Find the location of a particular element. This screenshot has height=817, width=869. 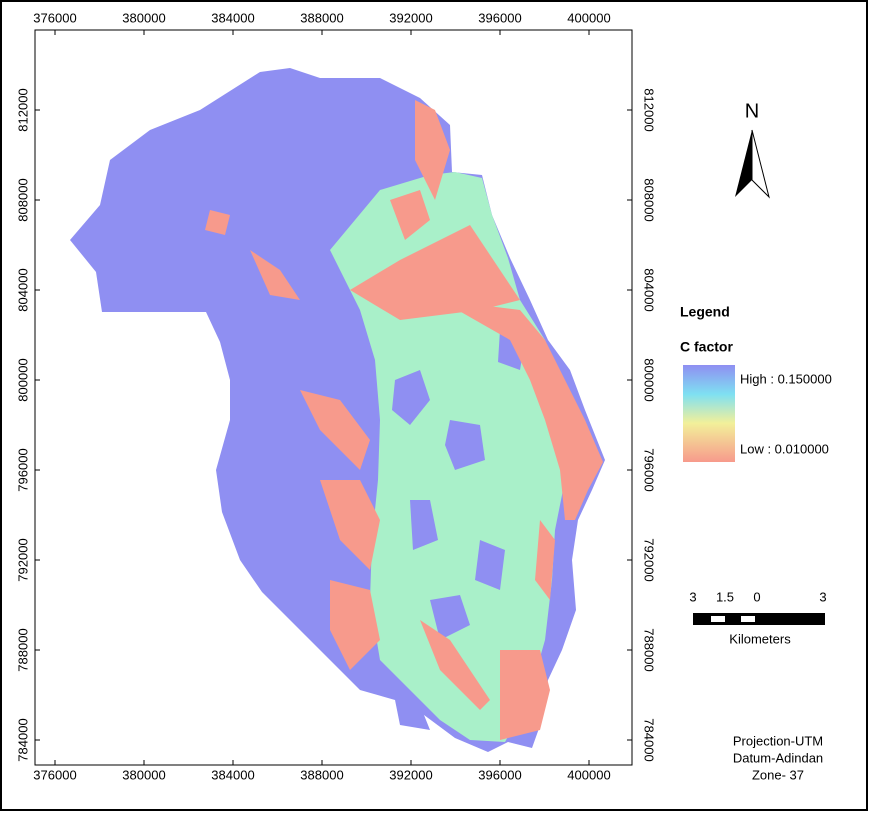

scale-bar is located at coordinates (759, 619).